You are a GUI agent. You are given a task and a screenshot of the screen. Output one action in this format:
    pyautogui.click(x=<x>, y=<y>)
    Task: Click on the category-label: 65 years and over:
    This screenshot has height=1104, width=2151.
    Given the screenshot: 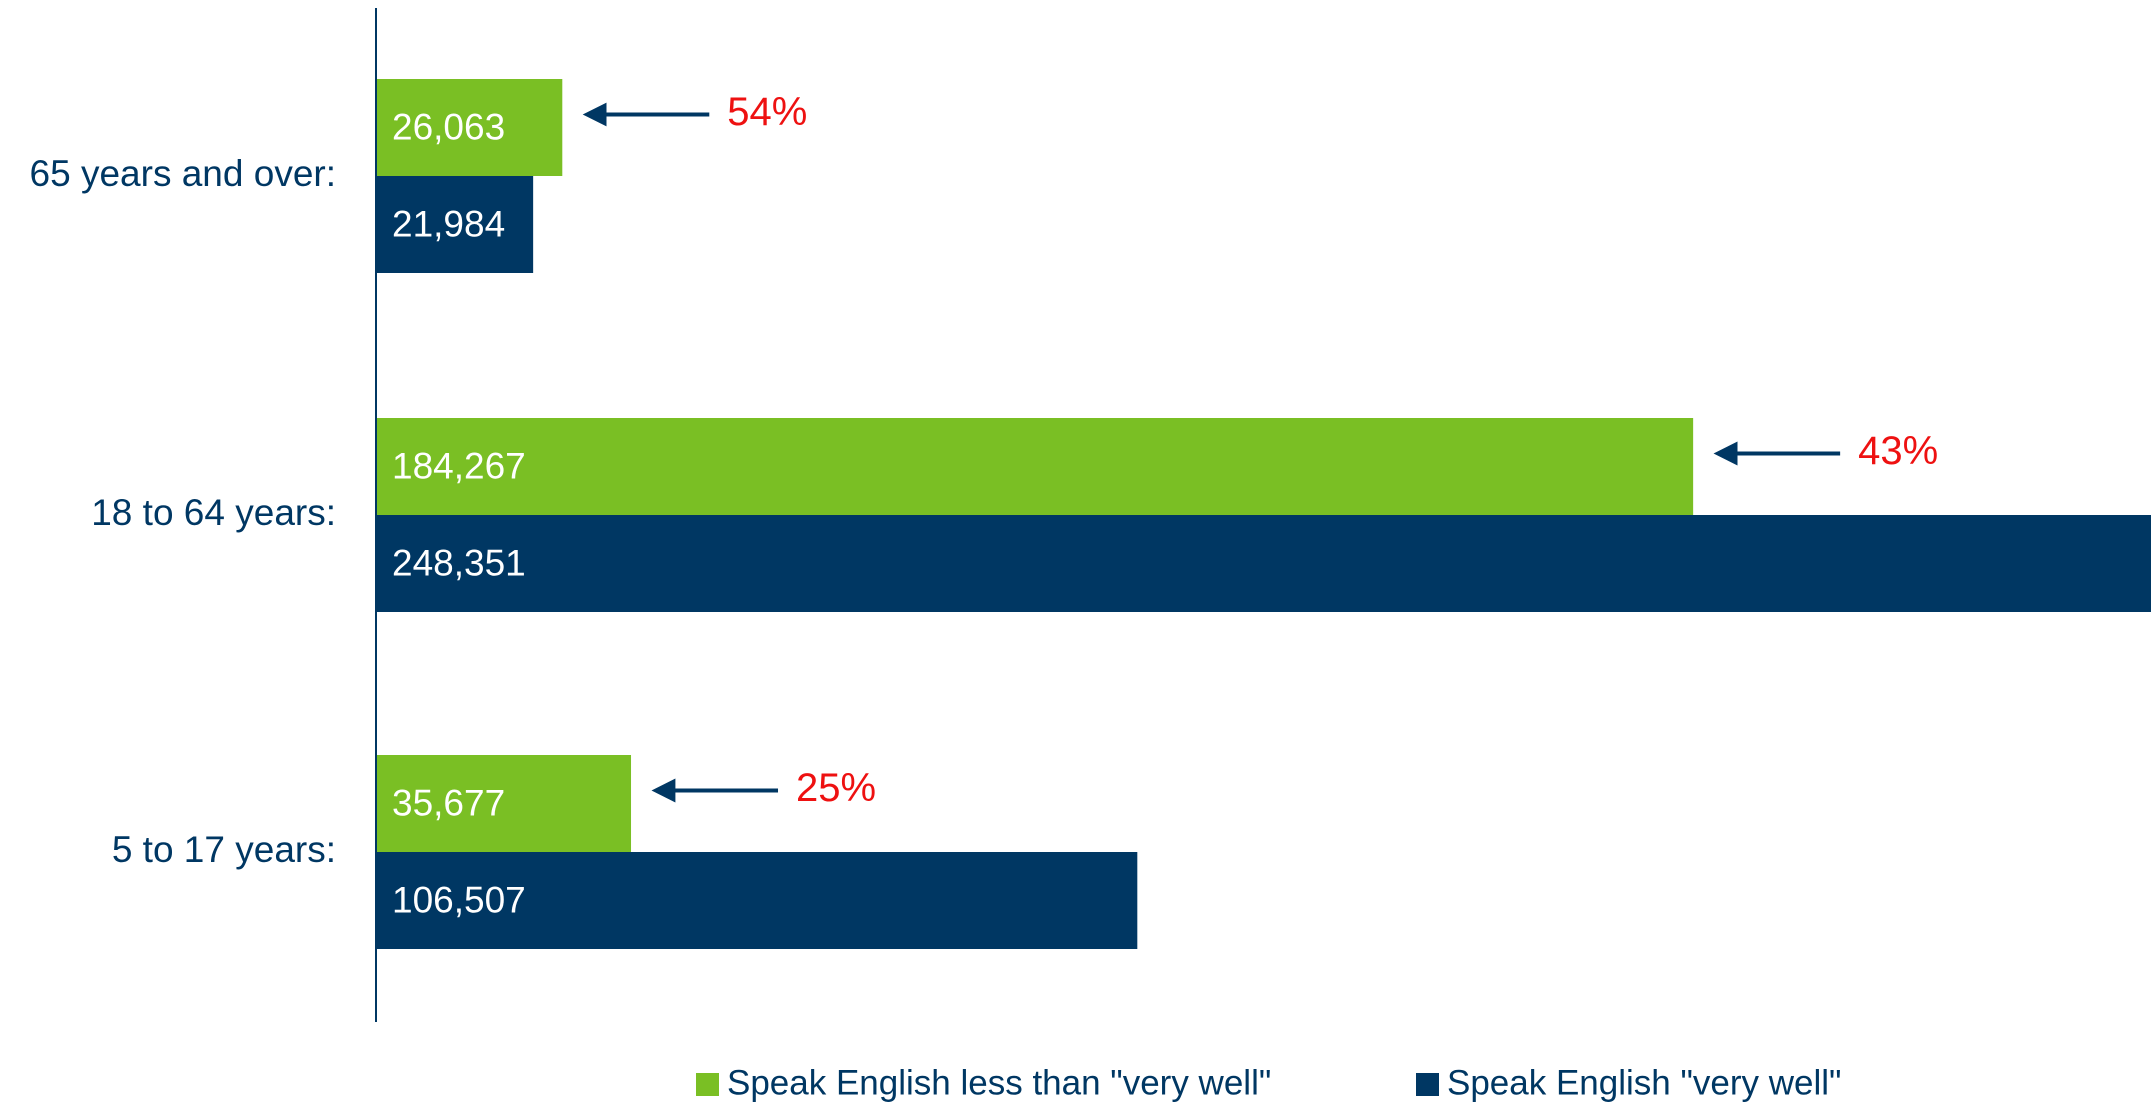 What is the action you would take?
    pyautogui.click(x=183, y=173)
    